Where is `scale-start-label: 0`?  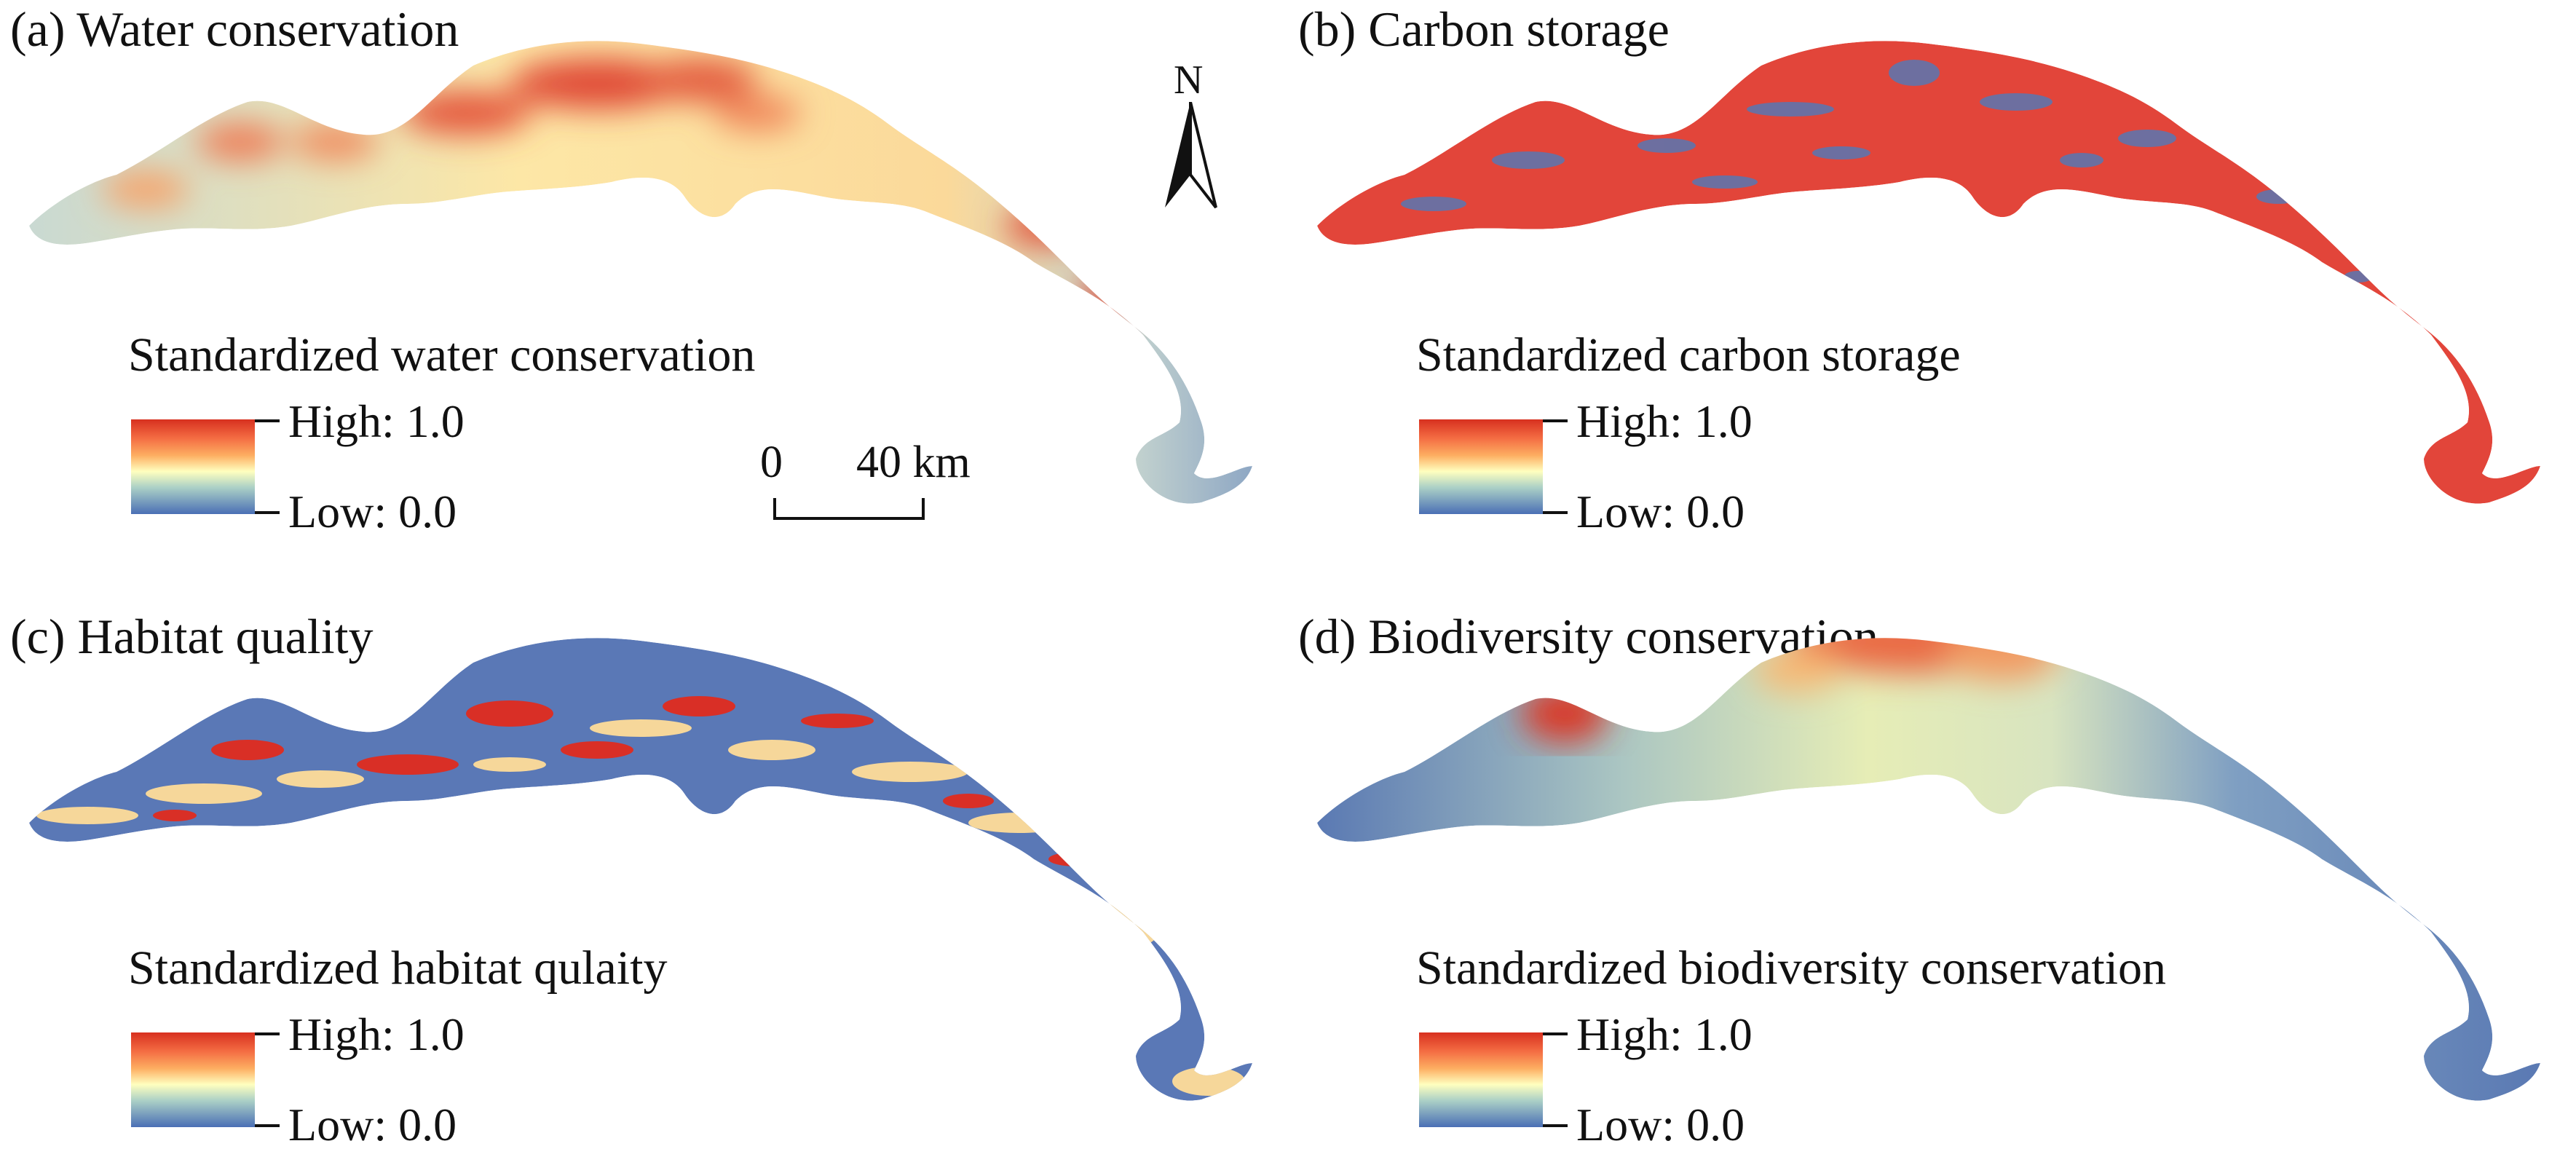 scale-start-label: 0 is located at coordinates (772, 462).